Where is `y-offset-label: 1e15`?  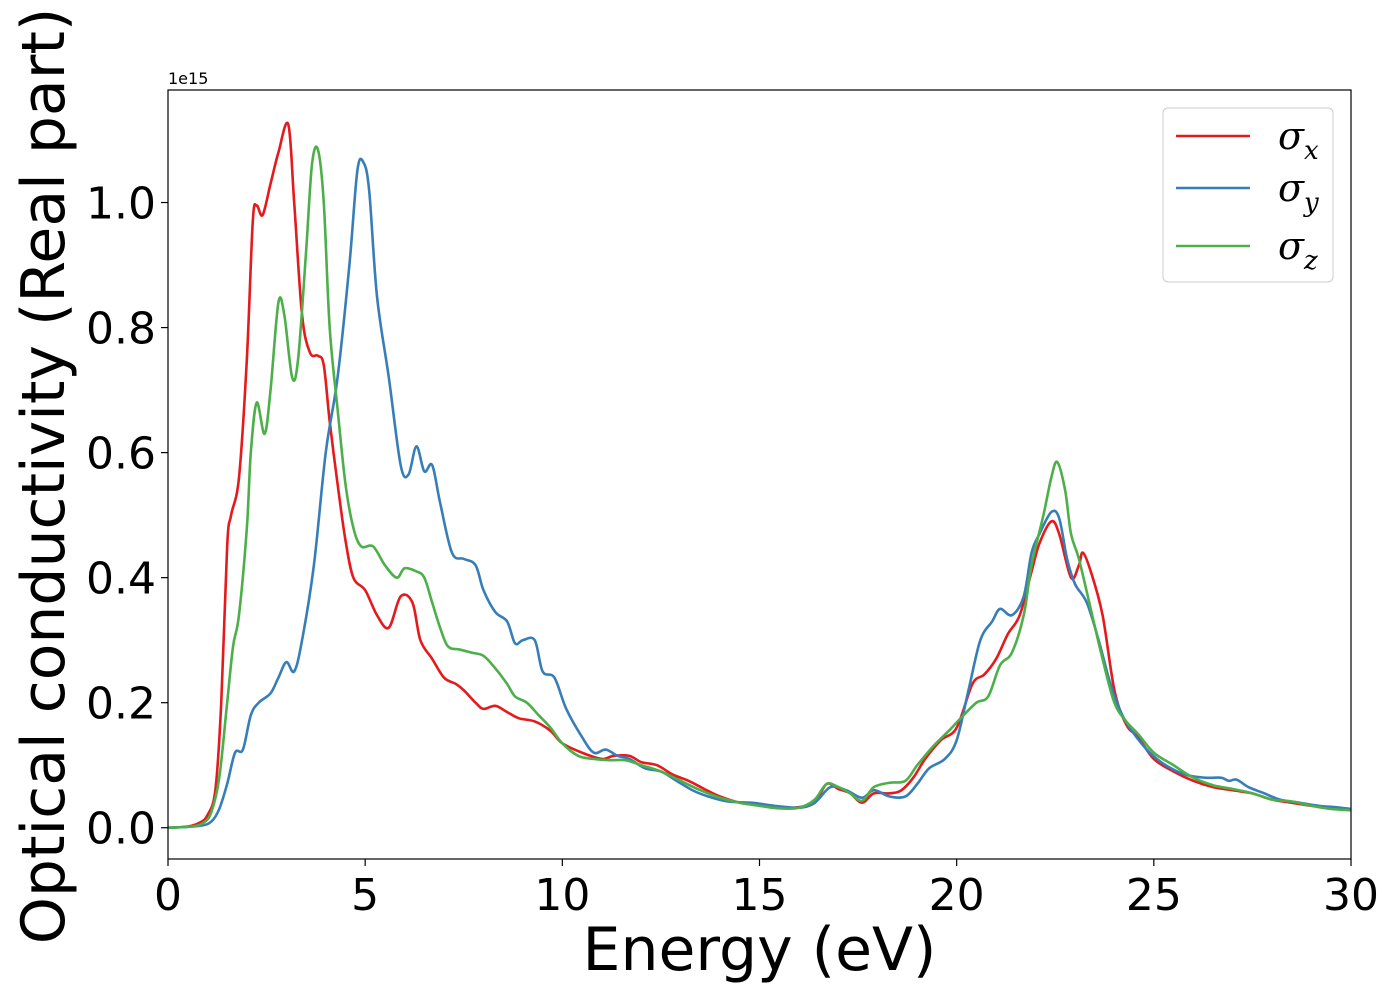
y-offset-label: 1e15 is located at coordinates (188, 78).